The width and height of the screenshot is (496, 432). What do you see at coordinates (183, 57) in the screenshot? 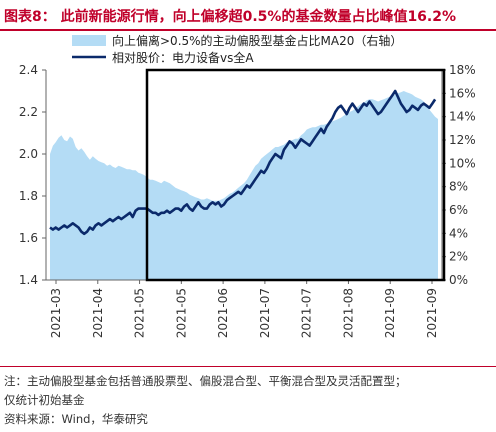
I see `legend-label-line: 相对股价：电力设备vs全A` at bounding box center [183, 57].